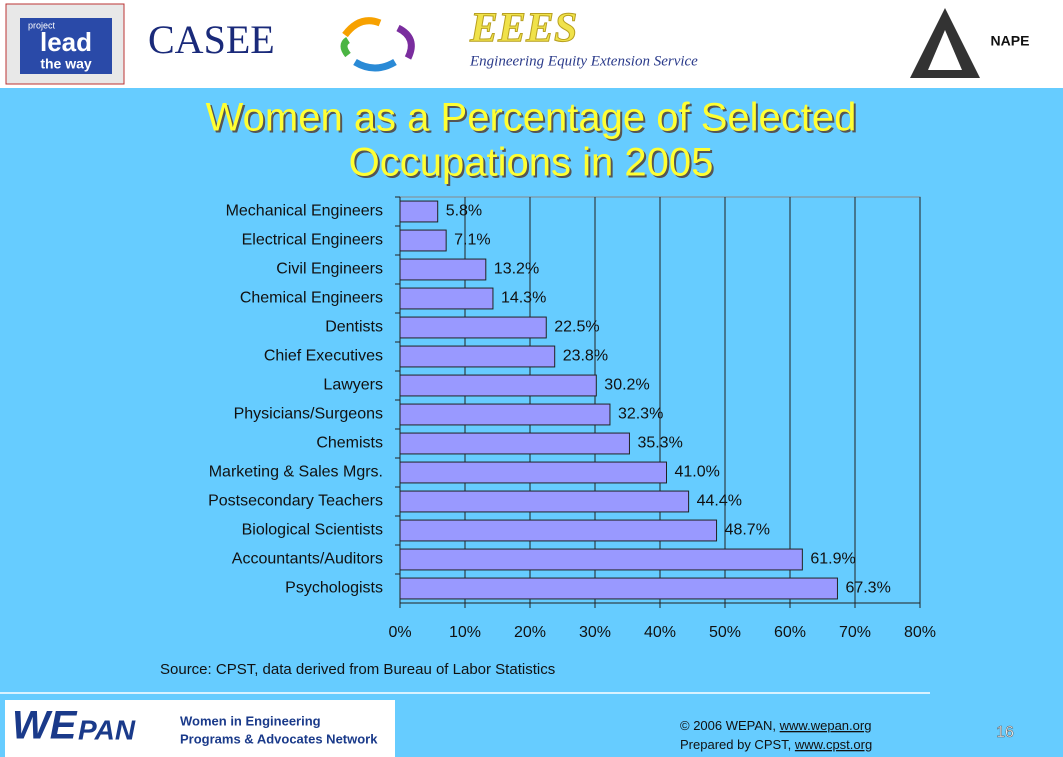 The width and height of the screenshot is (1063, 757). I want to click on chart-title: Occupations in 2005, so click(531, 163).